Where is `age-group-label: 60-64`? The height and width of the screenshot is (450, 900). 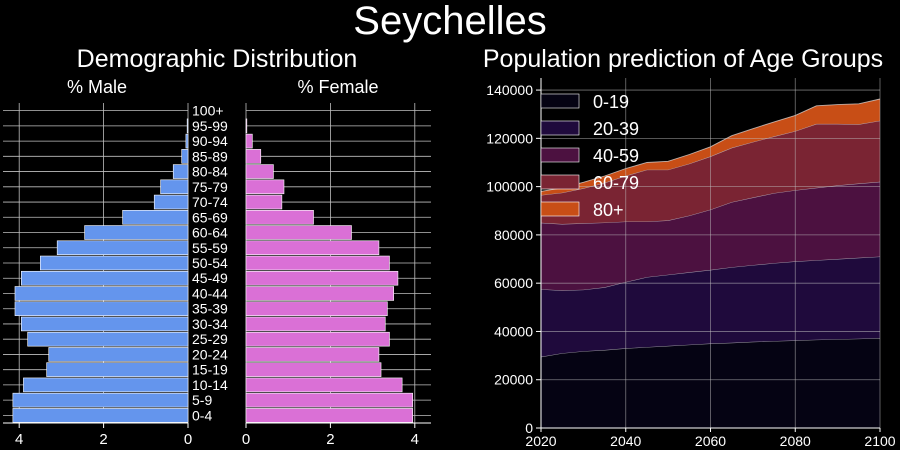 age-group-label: 60-64 is located at coordinates (210, 233).